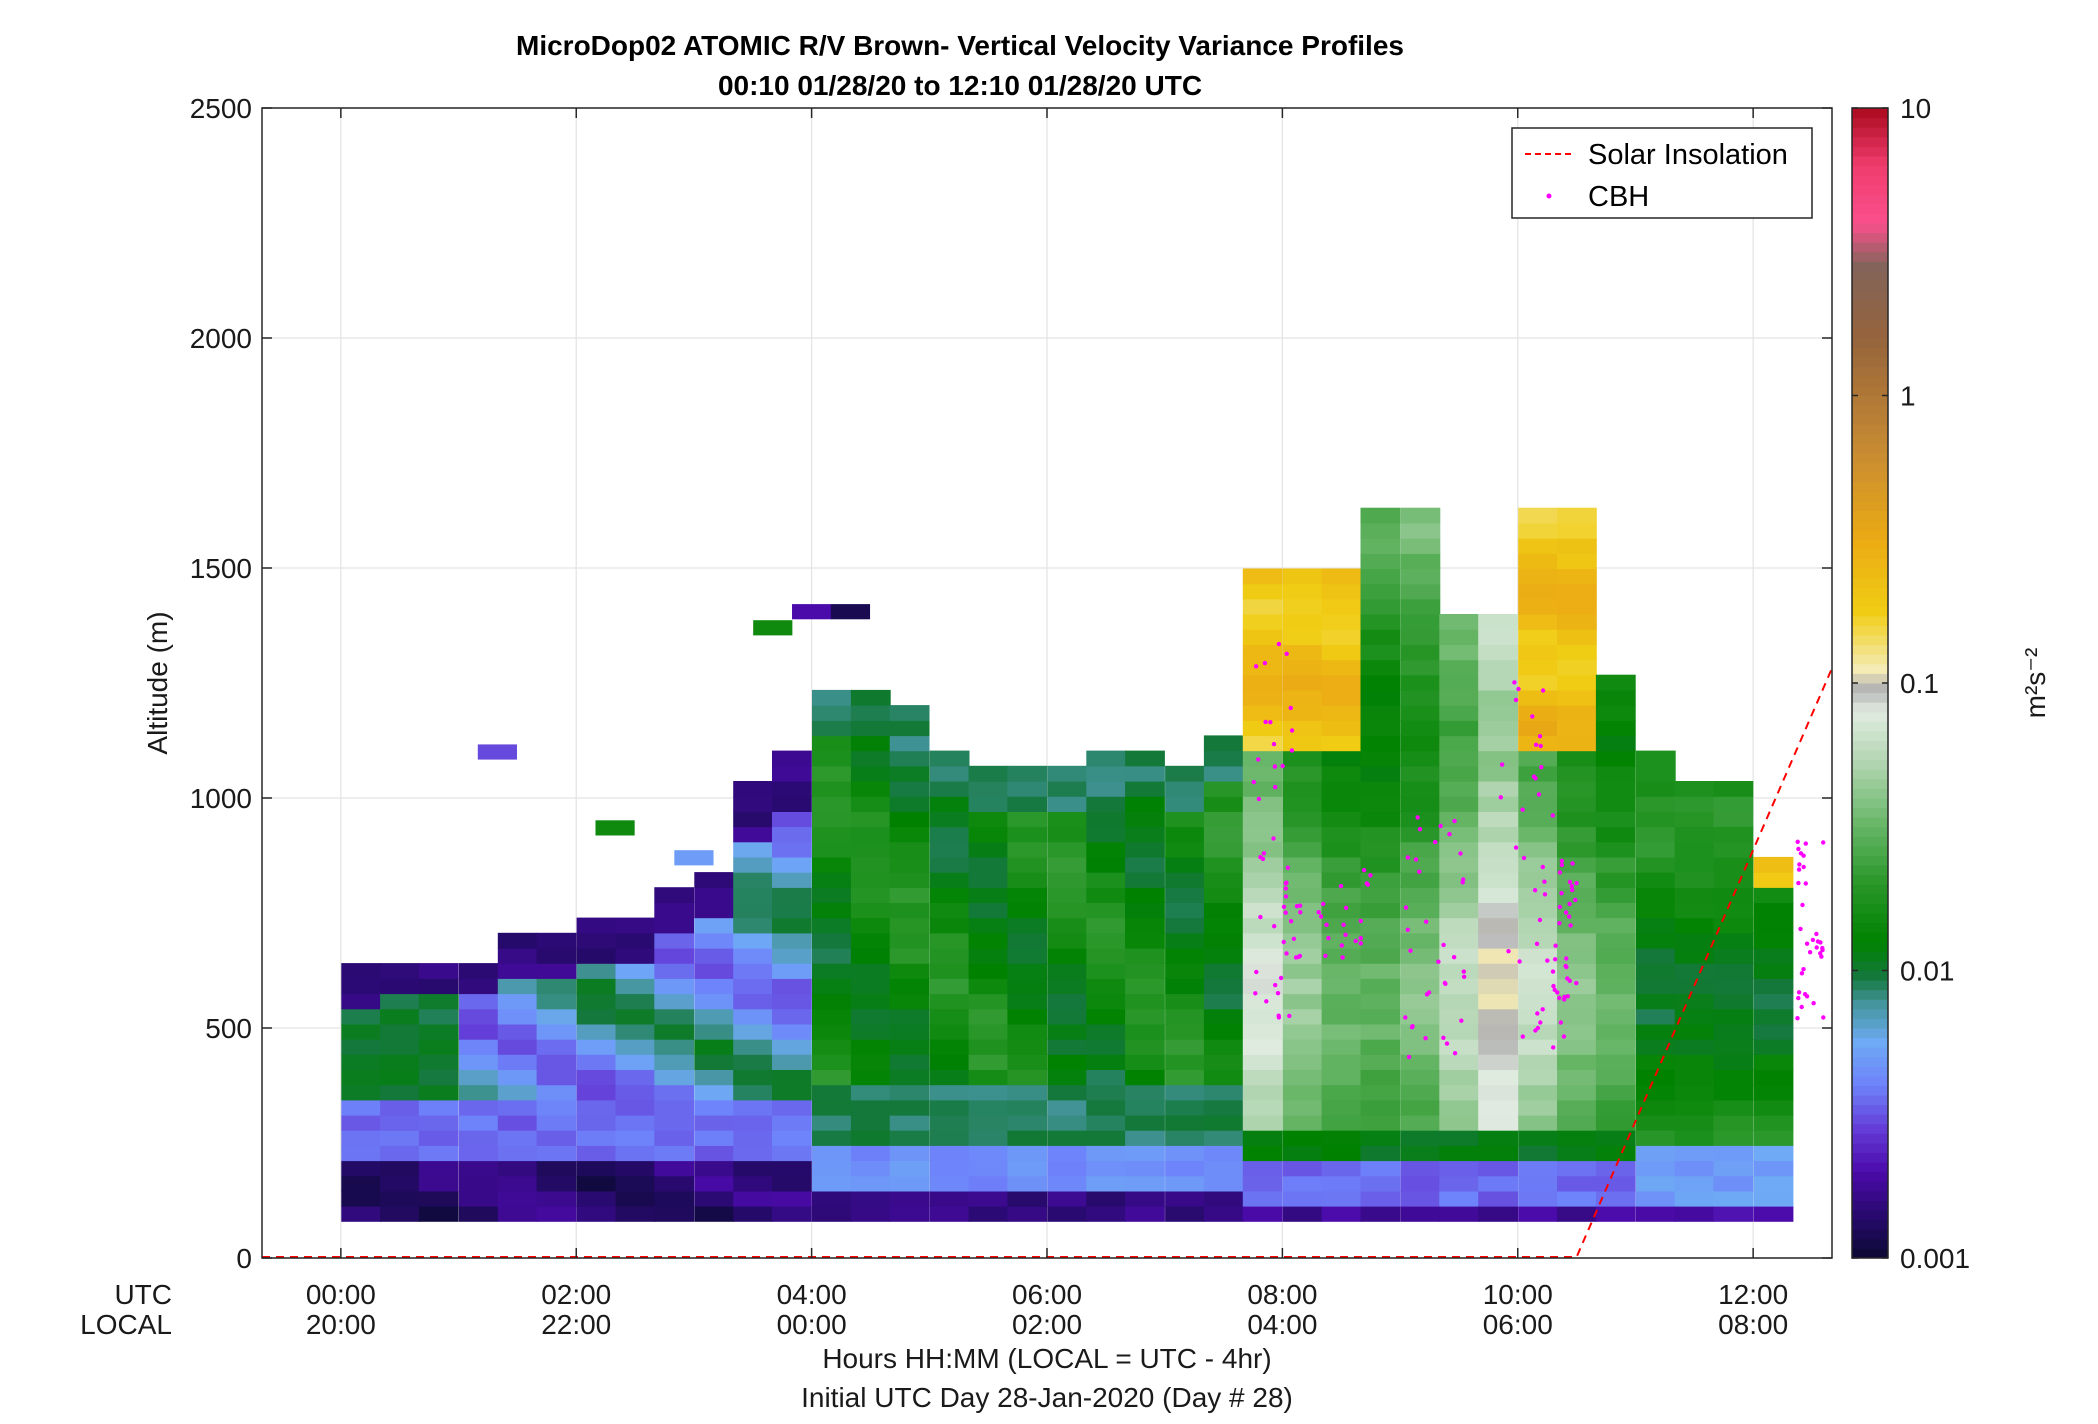  I want to click on heatmap-isolated-cell, so click(694, 858).